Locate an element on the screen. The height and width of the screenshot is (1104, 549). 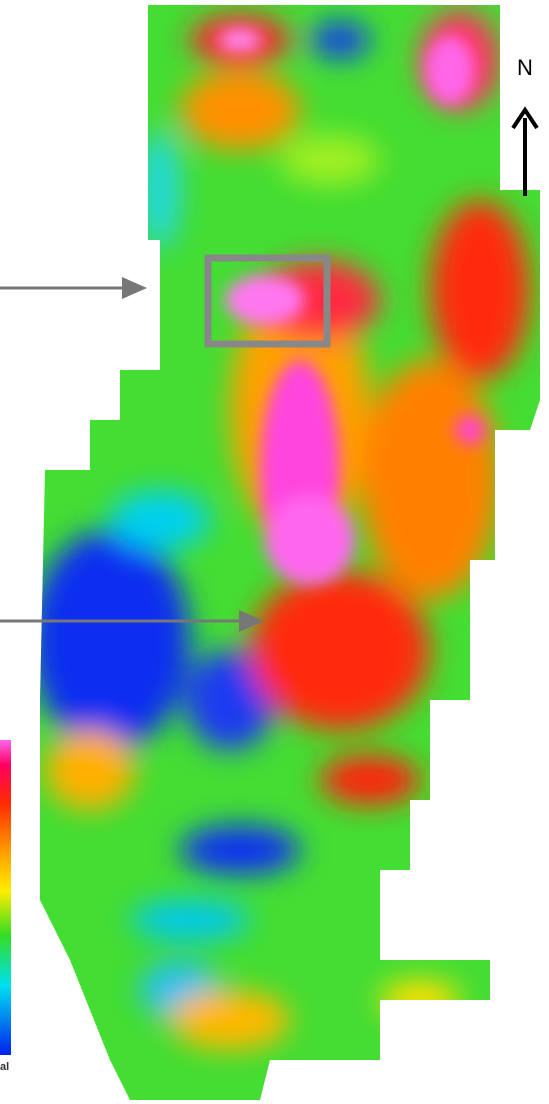
north-arrow-head is located at coordinates (525, 118).